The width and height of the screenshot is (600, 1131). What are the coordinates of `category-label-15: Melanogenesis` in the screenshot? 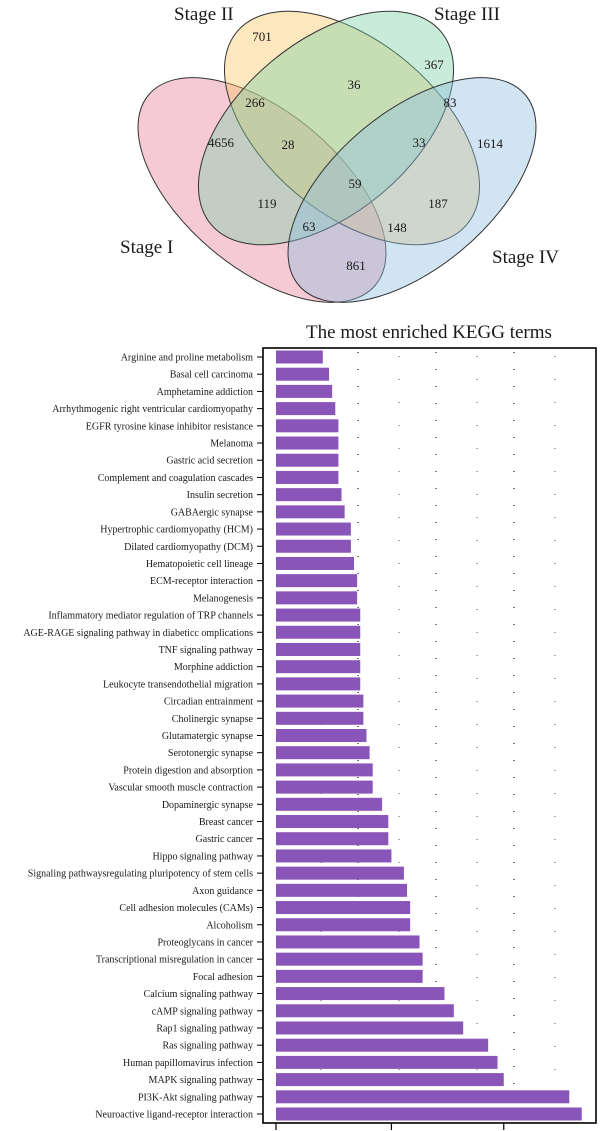 It's located at (223, 598).